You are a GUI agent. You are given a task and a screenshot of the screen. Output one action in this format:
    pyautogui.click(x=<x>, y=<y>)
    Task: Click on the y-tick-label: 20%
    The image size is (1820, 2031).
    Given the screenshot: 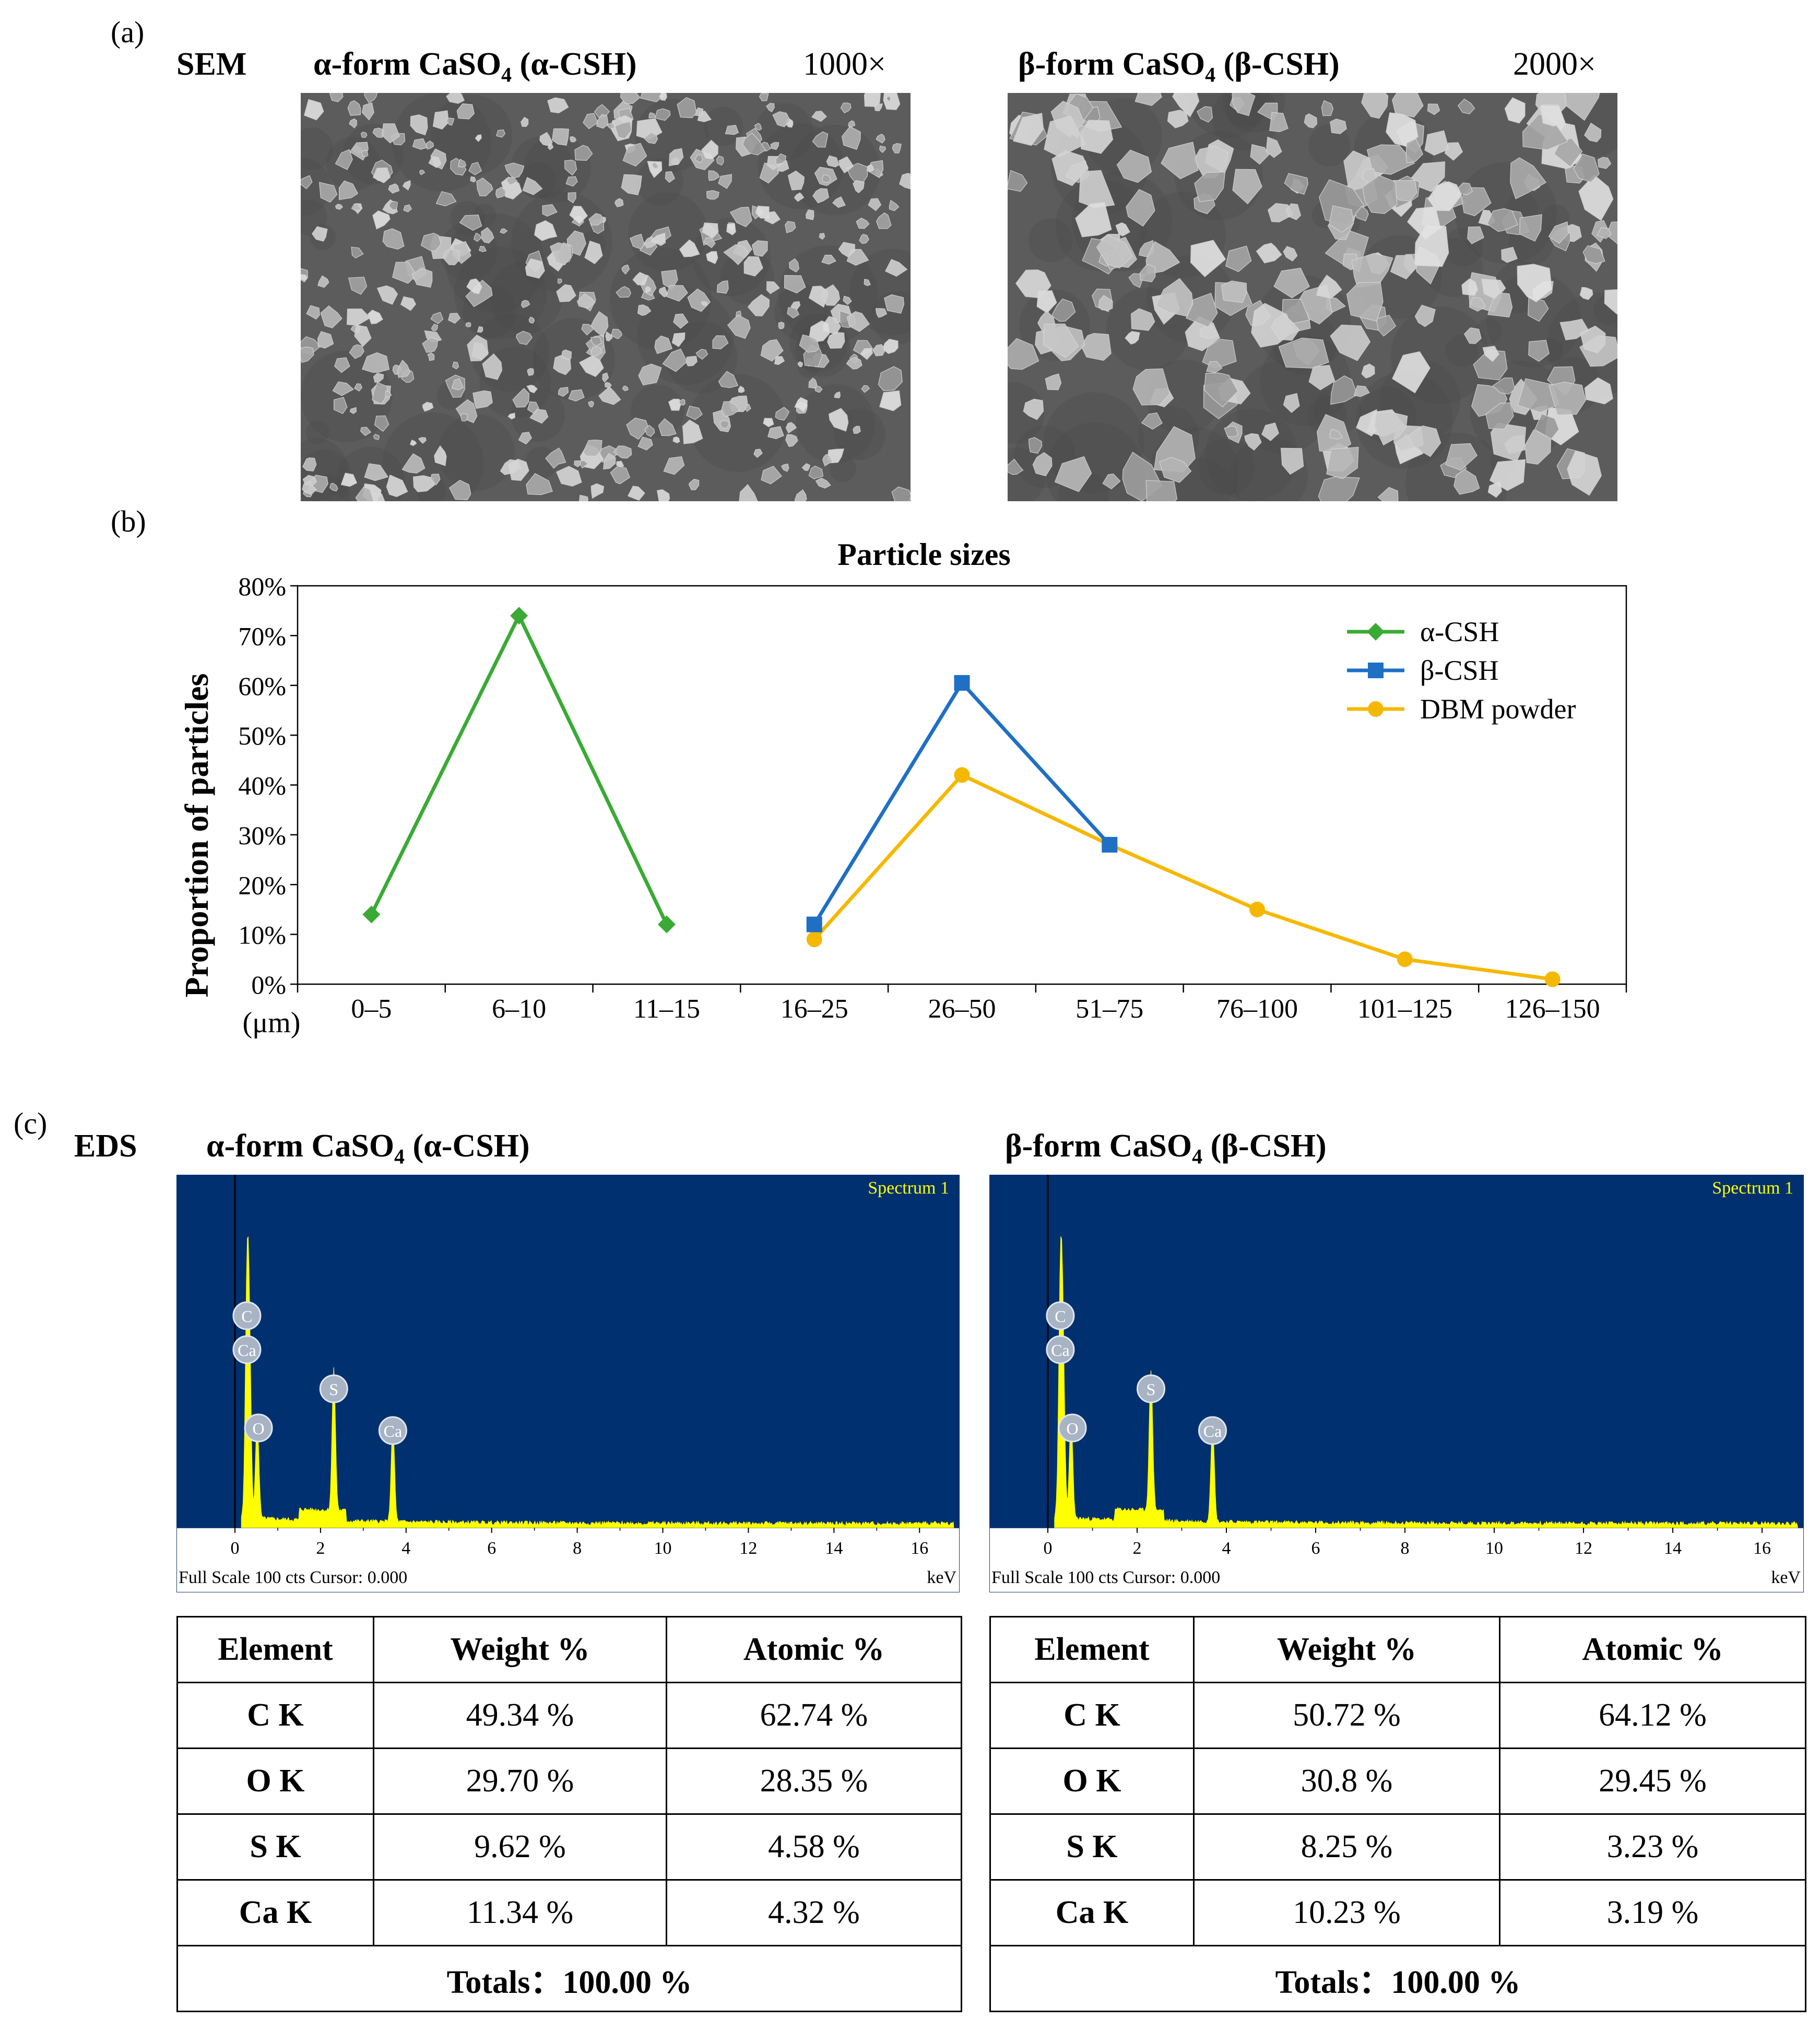 What is the action you would take?
    pyautogui.click(x=262, y=885)
    